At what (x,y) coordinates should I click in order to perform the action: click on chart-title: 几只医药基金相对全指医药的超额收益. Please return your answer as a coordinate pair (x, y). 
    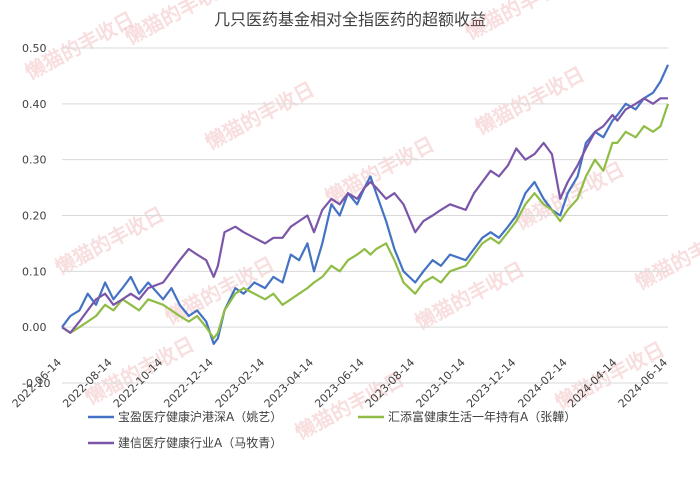
    Looking at the image, I should click on (349, 19).